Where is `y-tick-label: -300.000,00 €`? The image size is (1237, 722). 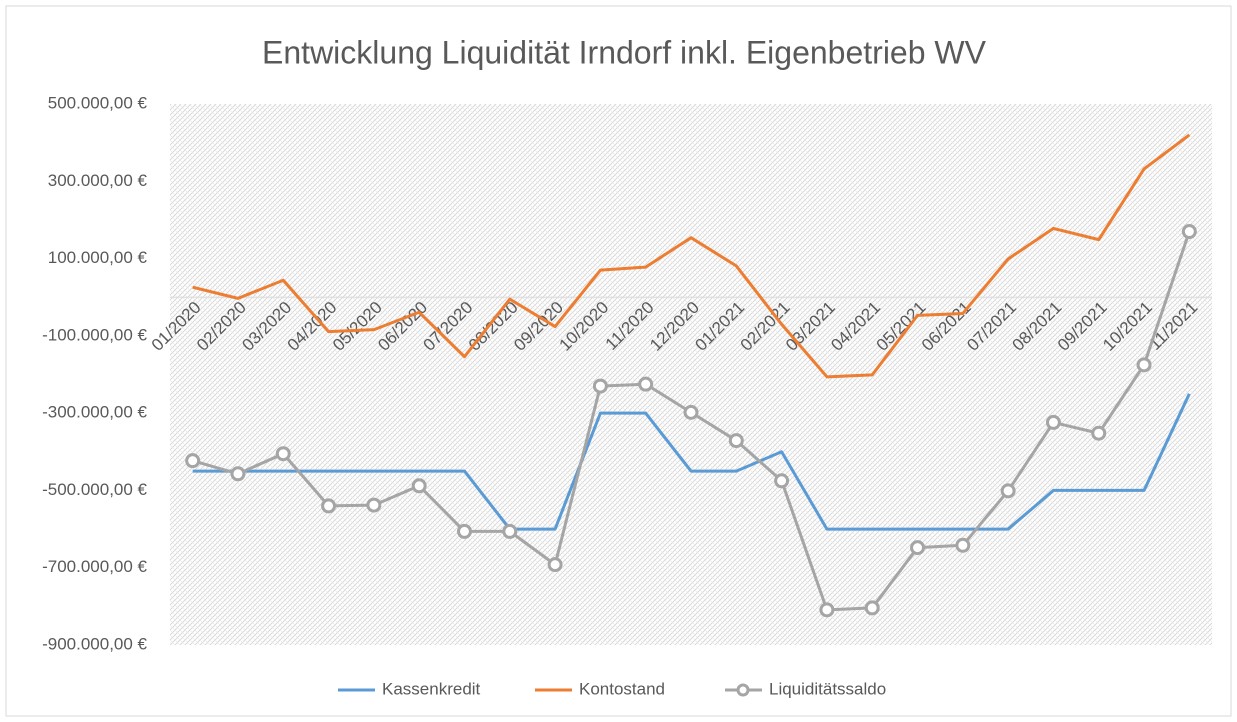 y-tick-label: -300.000,00 € is located at coordinates (94, 412).